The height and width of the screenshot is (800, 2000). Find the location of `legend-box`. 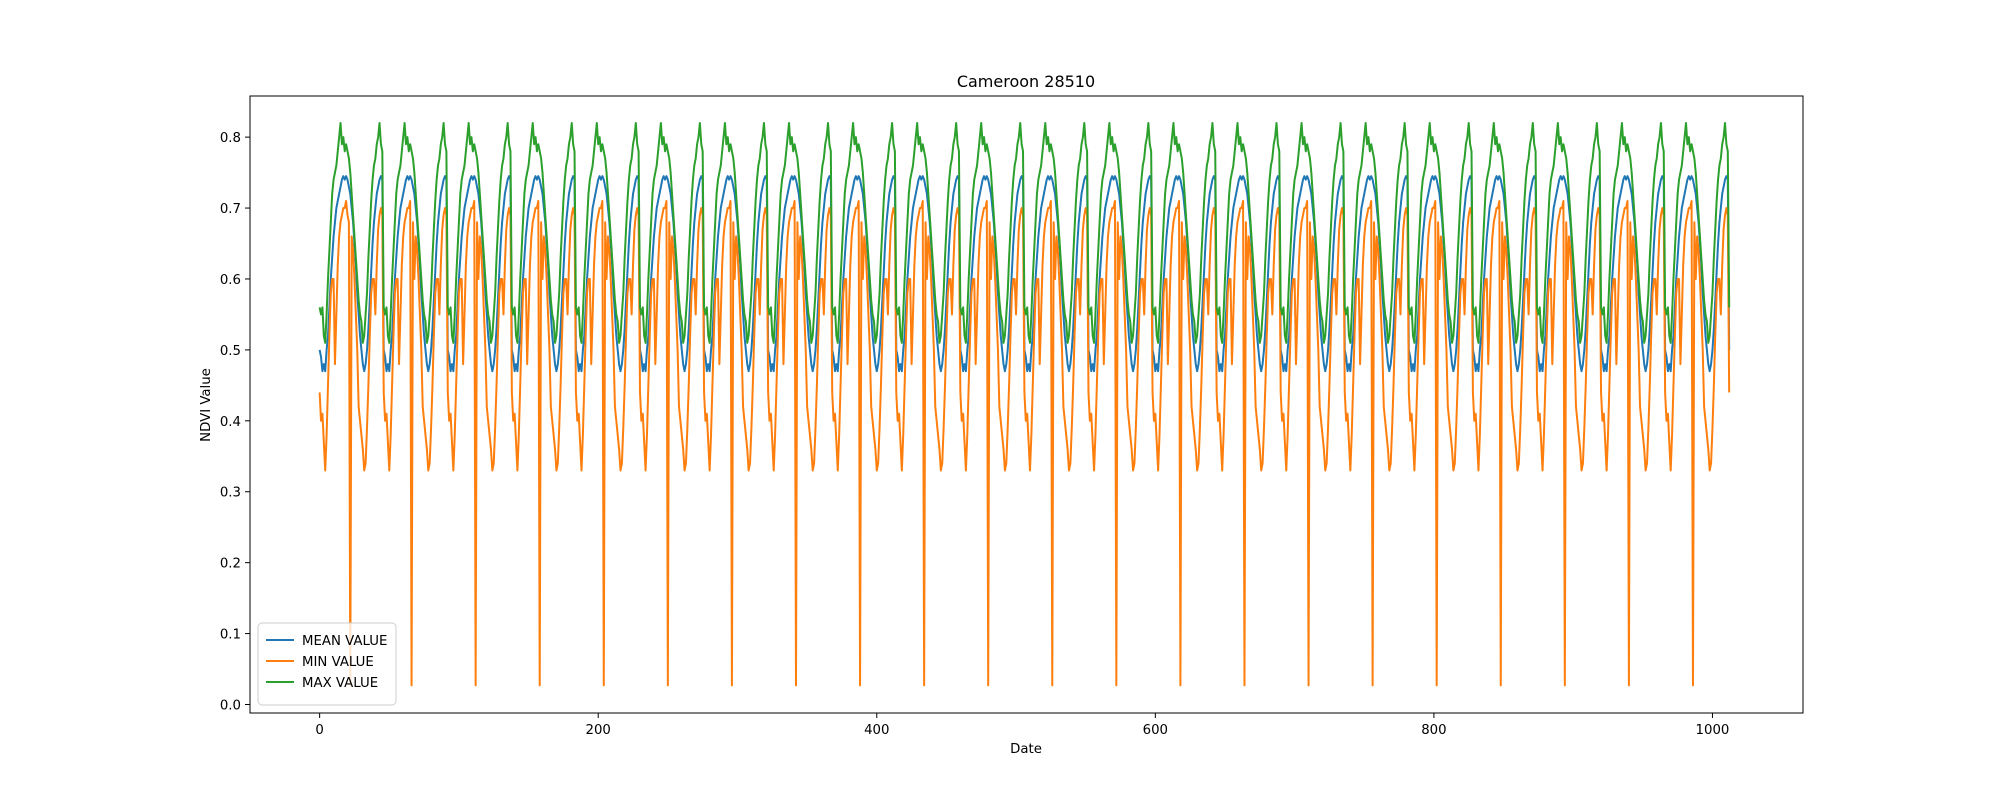

legend-box is located at coordinates (327, 664).